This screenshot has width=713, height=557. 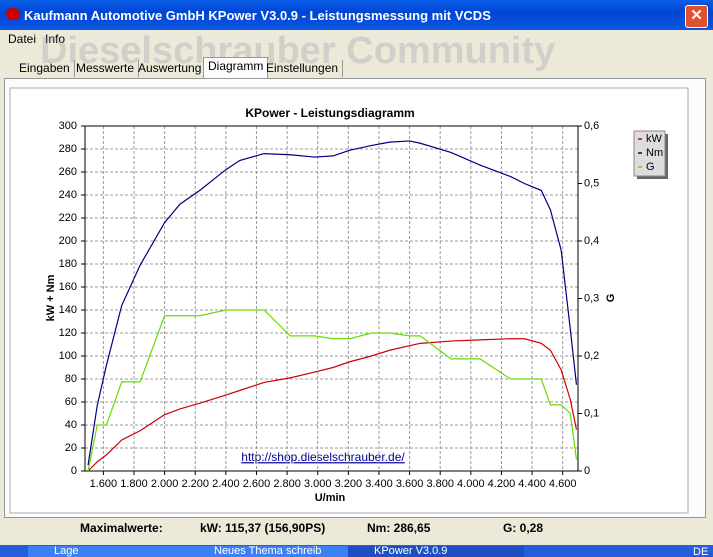 What do you see at coordinates (68, 264) in the screenshot?
I see `y-tick-label: 180` at bounding box center [68, 264].